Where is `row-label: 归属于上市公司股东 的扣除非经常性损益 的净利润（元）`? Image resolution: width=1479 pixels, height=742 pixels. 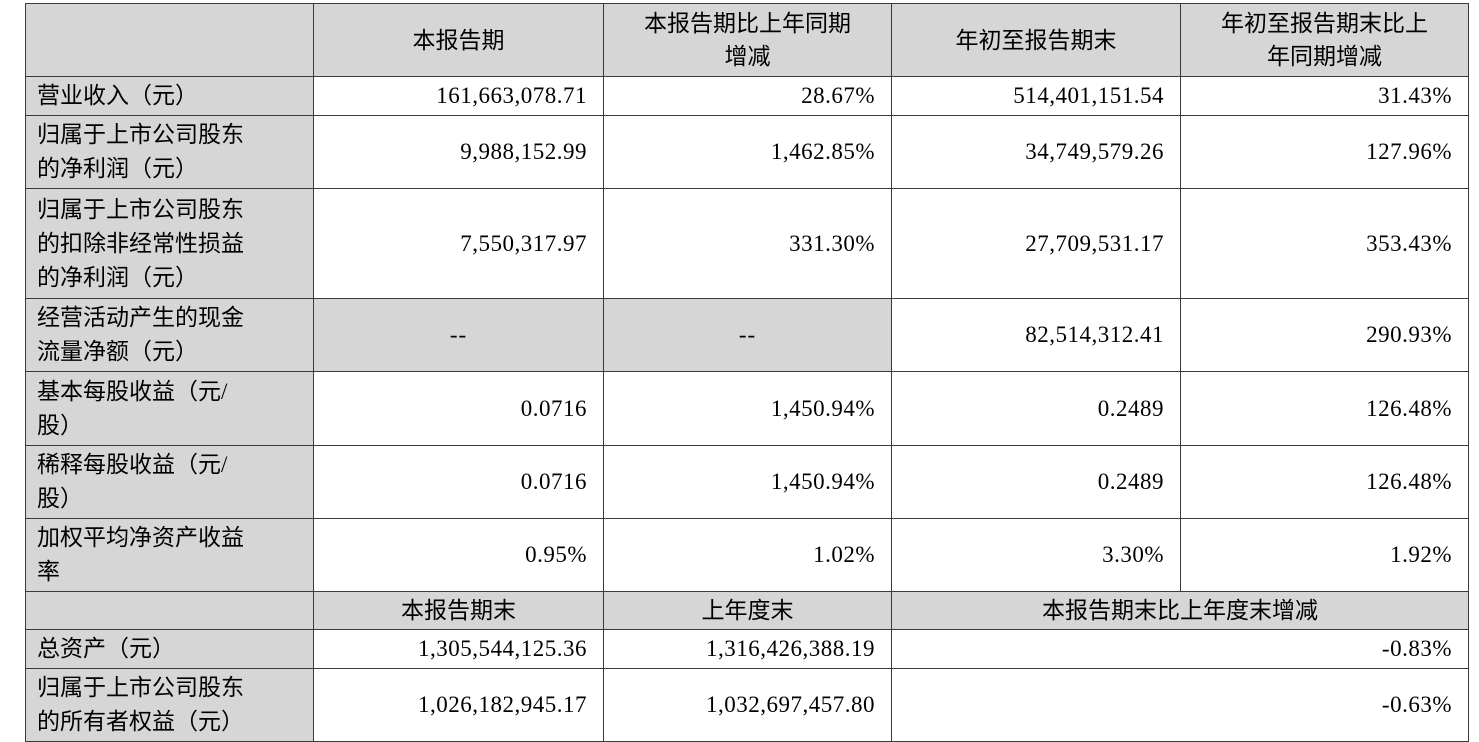
row-label: 归属于上市公司股东 的扣除非经常性损益 的净利润（元） is located at coordinates (169, 243).